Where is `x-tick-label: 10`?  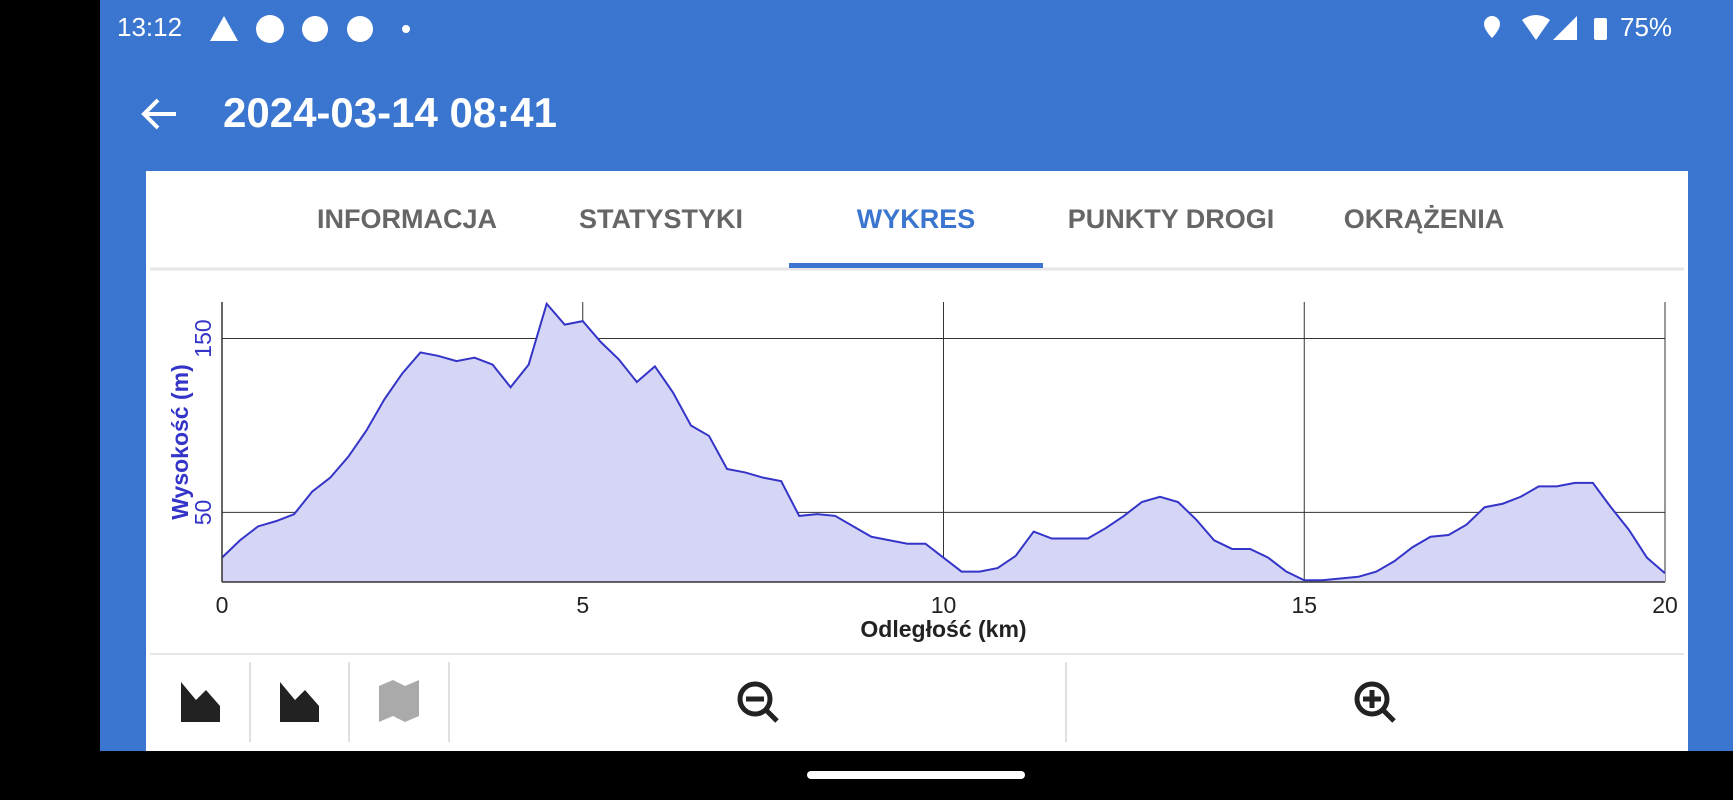
x-tick-label: 10 is located at coordinates (944, 605).